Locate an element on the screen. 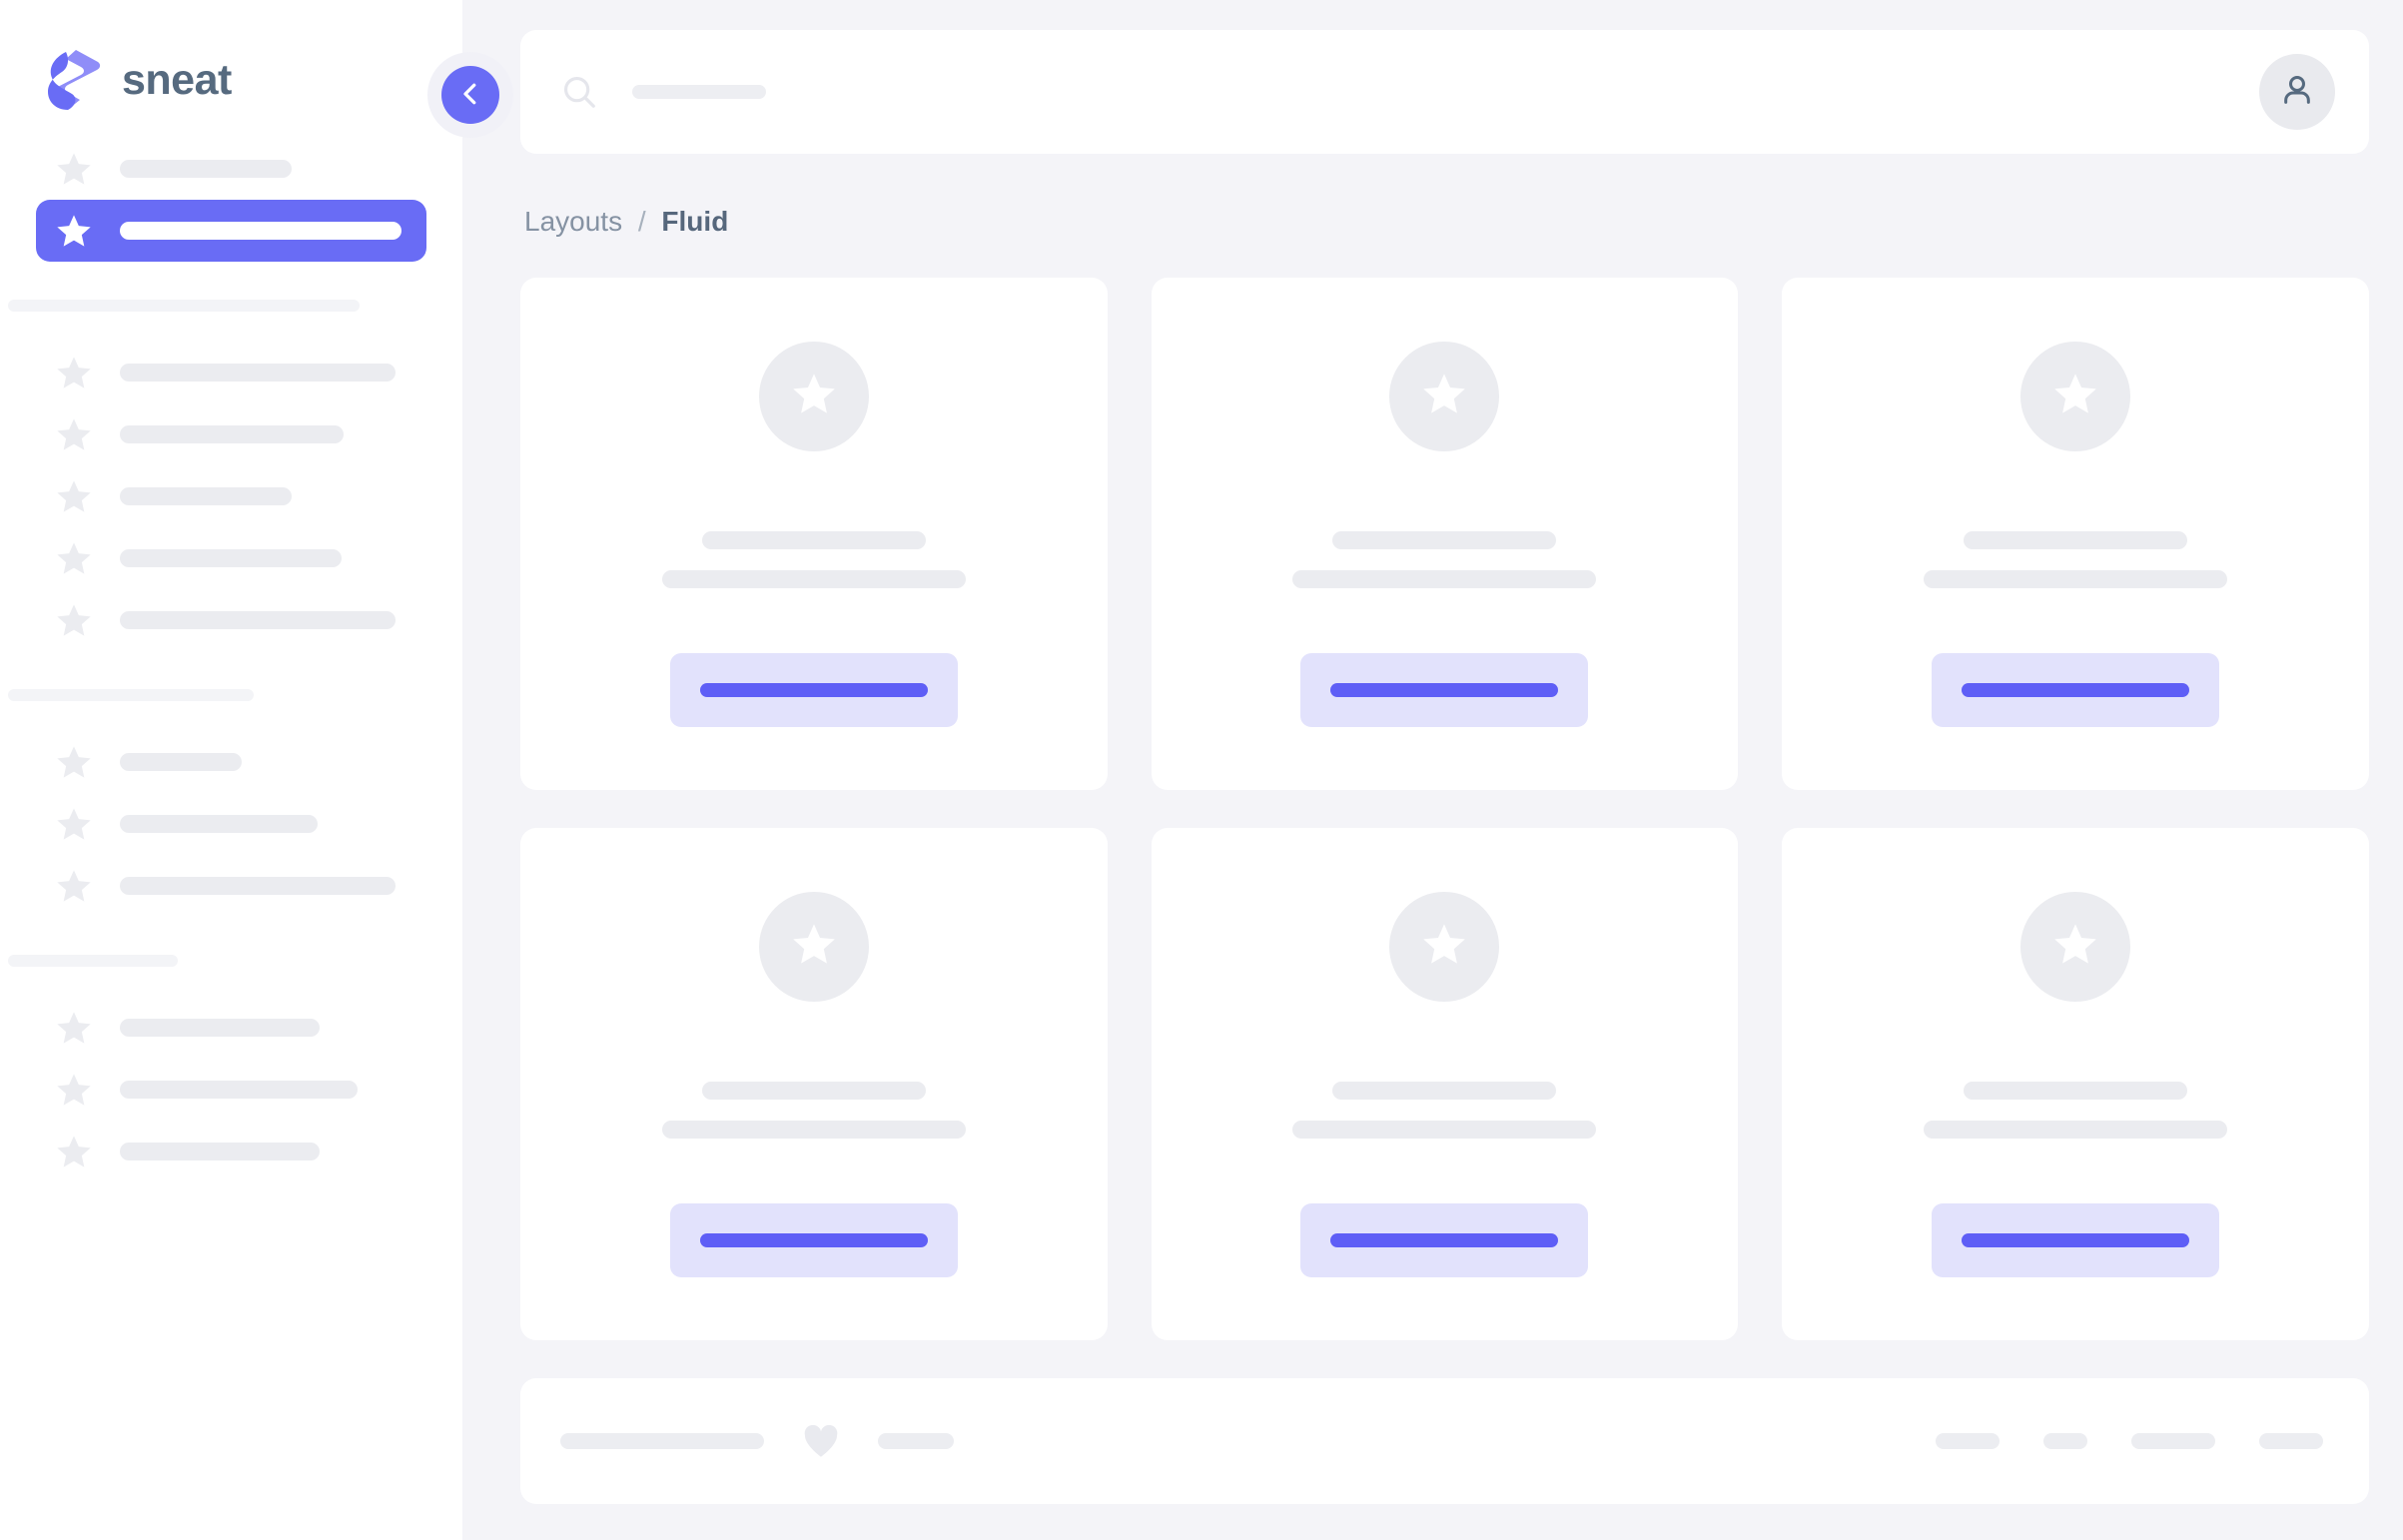 The width and height of the screenshot is (2403, 1540). footer-links is located at coordinates (2129, 1441).